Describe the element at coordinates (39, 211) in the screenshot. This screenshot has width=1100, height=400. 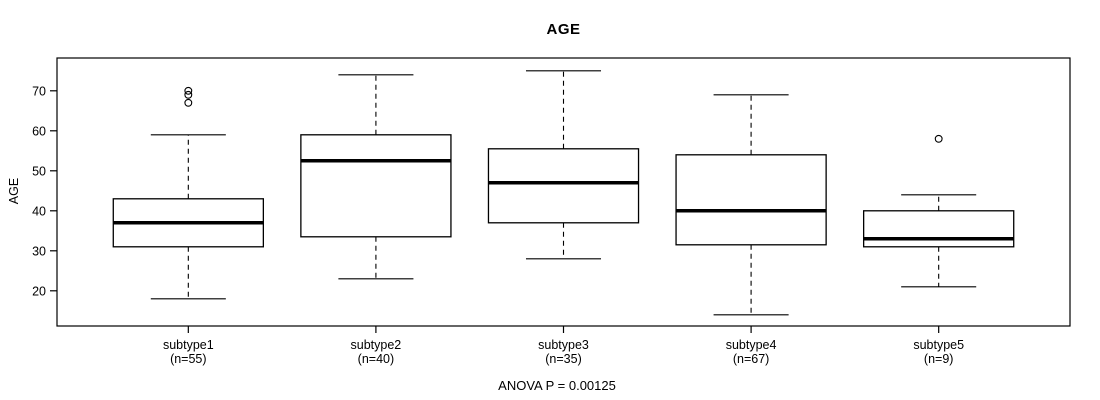
I see `y-tick-label: 40` at that location.